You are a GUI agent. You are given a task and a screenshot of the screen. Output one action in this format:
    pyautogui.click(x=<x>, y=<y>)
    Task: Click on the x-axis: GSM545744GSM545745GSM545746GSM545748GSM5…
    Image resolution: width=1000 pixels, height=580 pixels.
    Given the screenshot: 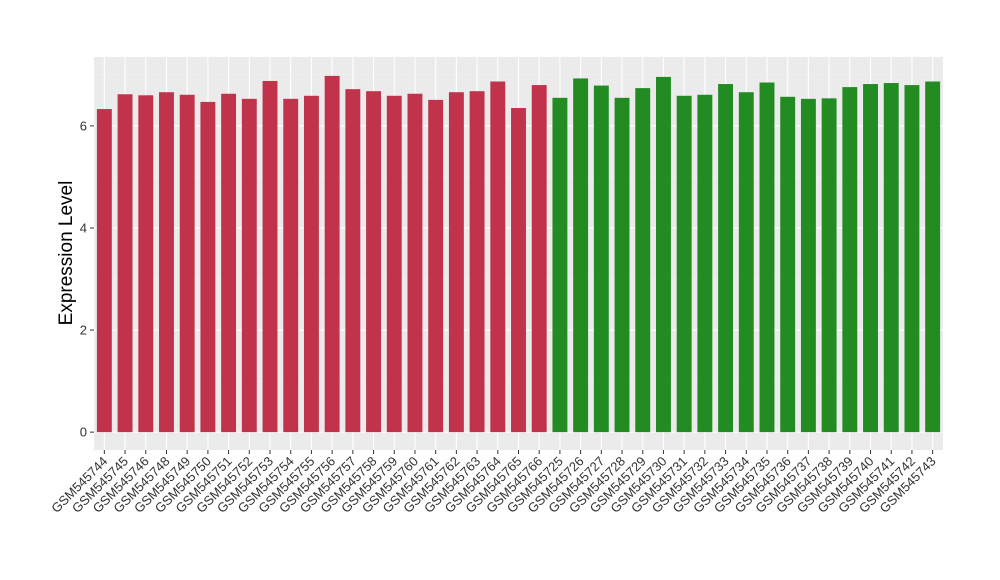 What is the action you would take?
    pyautogui.click(x=493, y=483)
    